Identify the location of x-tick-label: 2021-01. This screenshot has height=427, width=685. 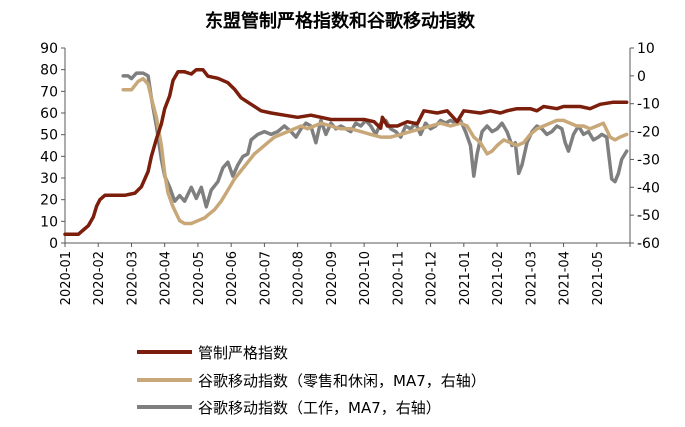
(465, 278).